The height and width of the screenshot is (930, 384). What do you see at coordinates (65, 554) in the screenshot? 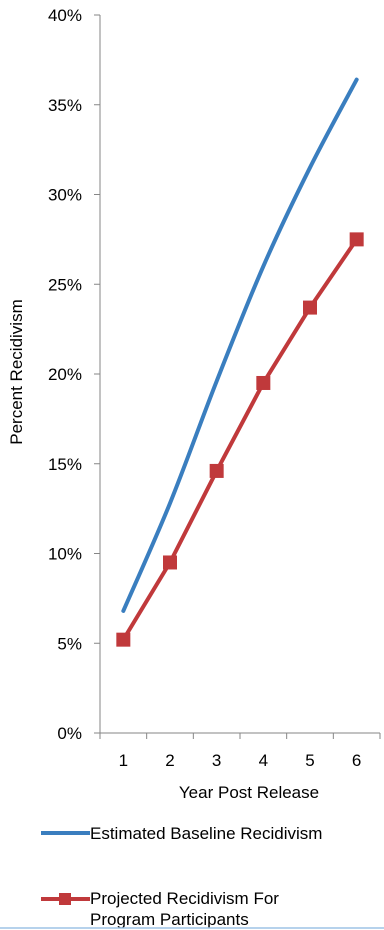
I see `y-tick-label: 10%` at bounding box center [65, 554].